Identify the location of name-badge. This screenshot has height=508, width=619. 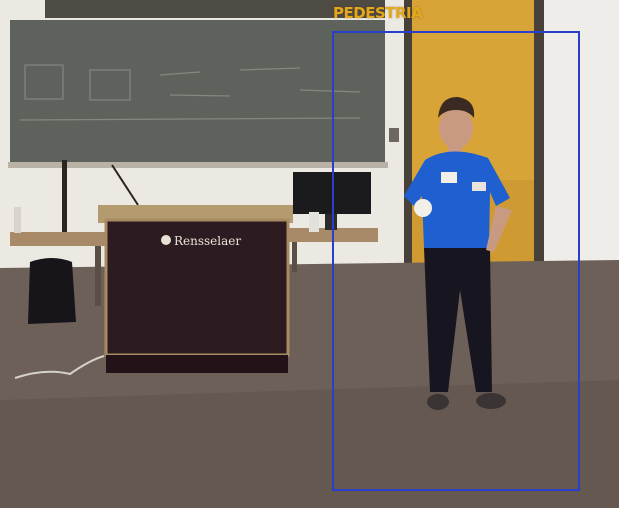
(449, 177).